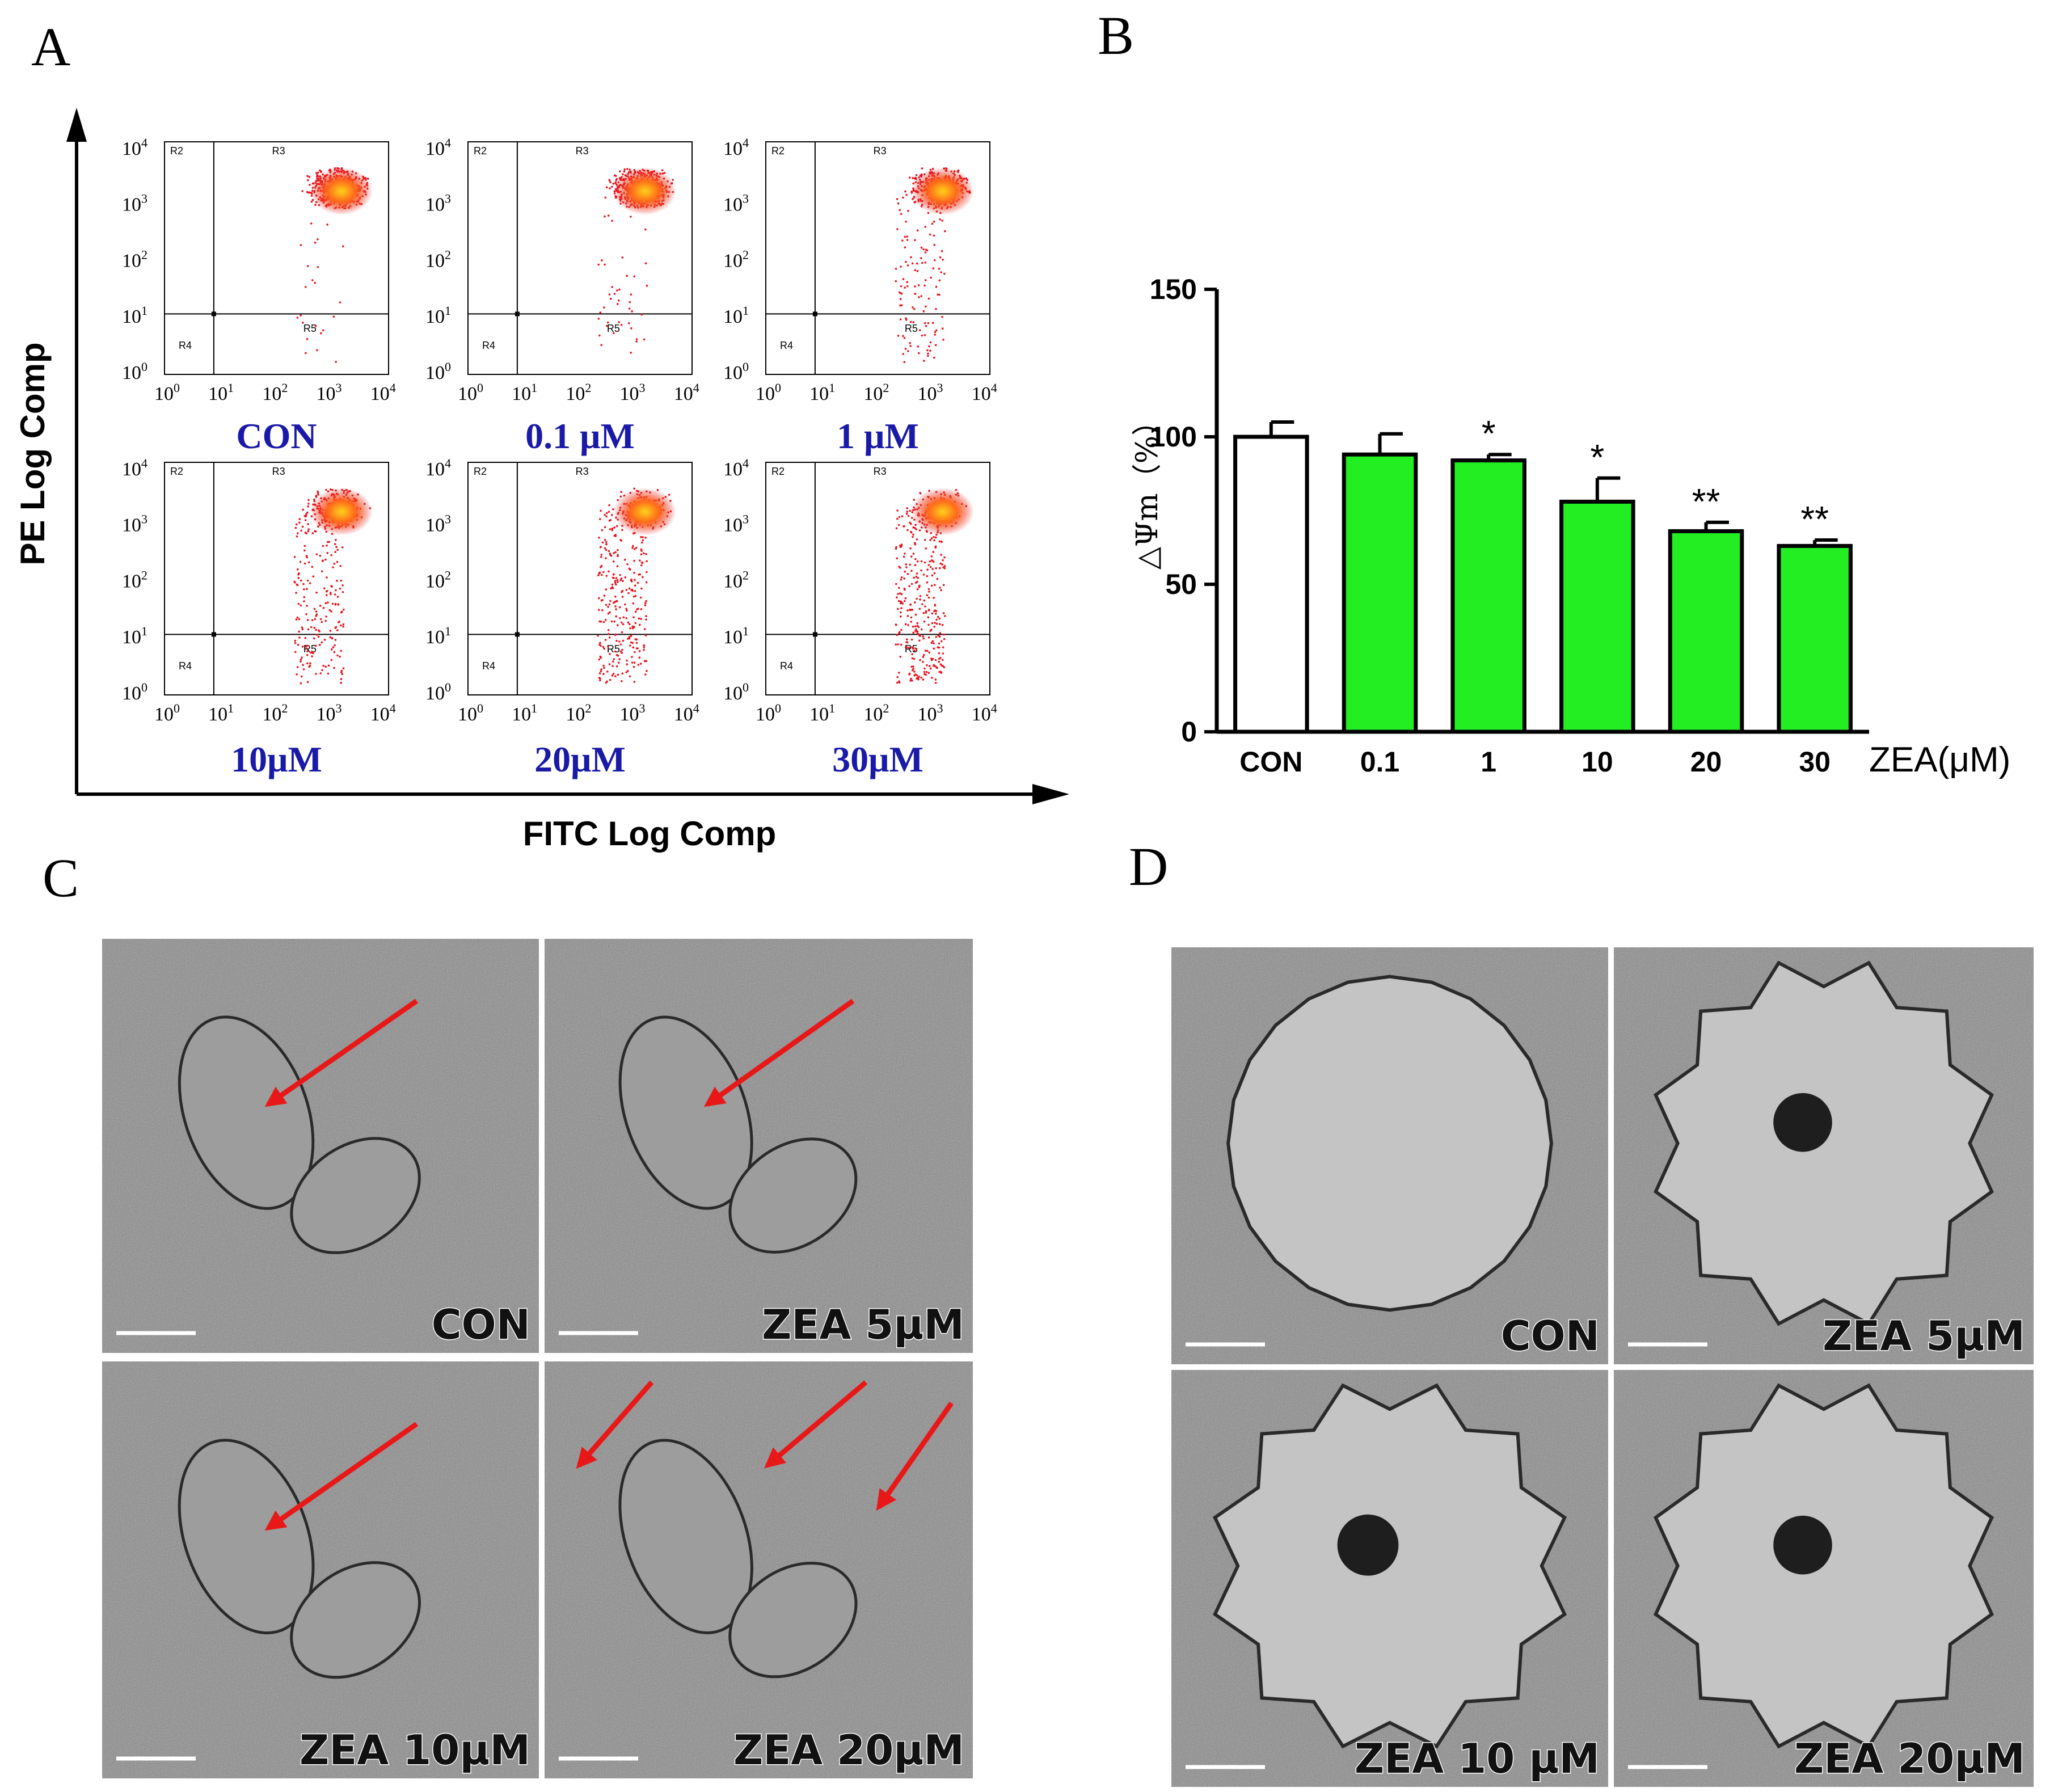 The image size is (2058, 1792). Describe the element at coordinates (383, 392) in the screenshot. I see `x-tick-label: 10⁴` at that location.